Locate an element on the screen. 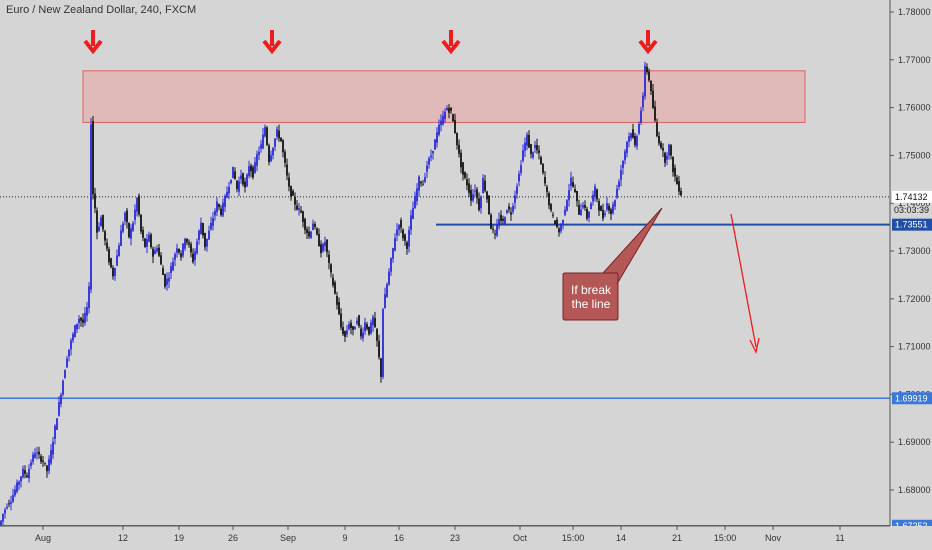  x-tick-label: 21 is located at coordinates (677, 538).